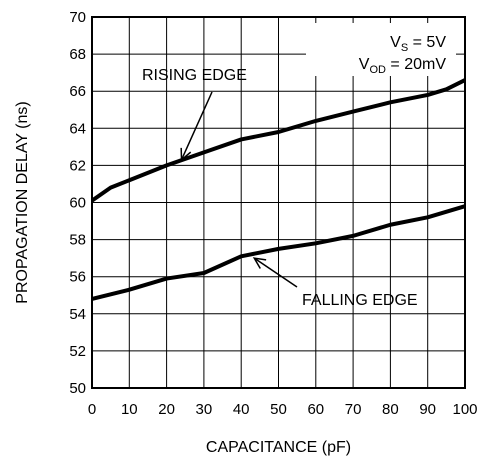 This screenshot has width=488, height=464. I want to click on y-tick-label: 60, so click(77, 203).